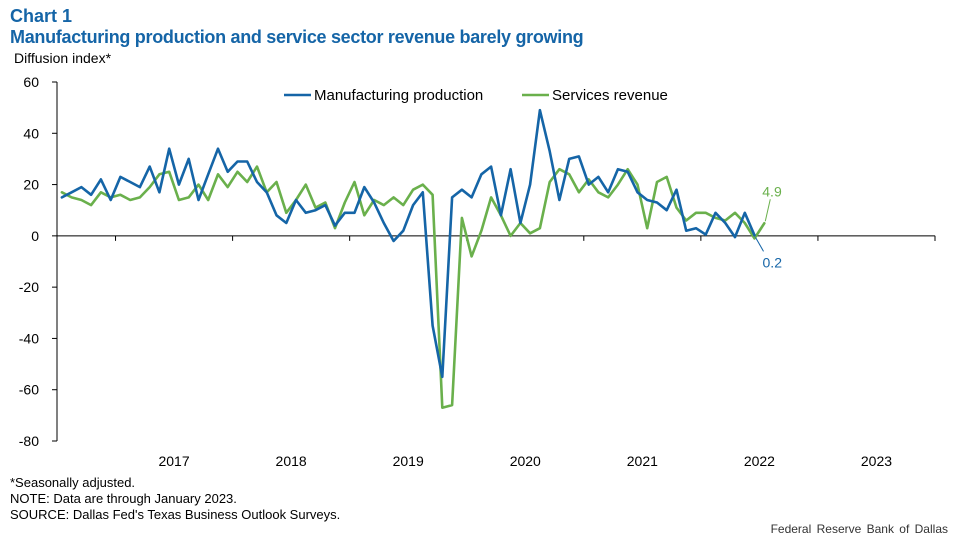 The height and width of the screenshot is (540, 957). I want to click on x-tick-label: 2022, so click(759, 461).